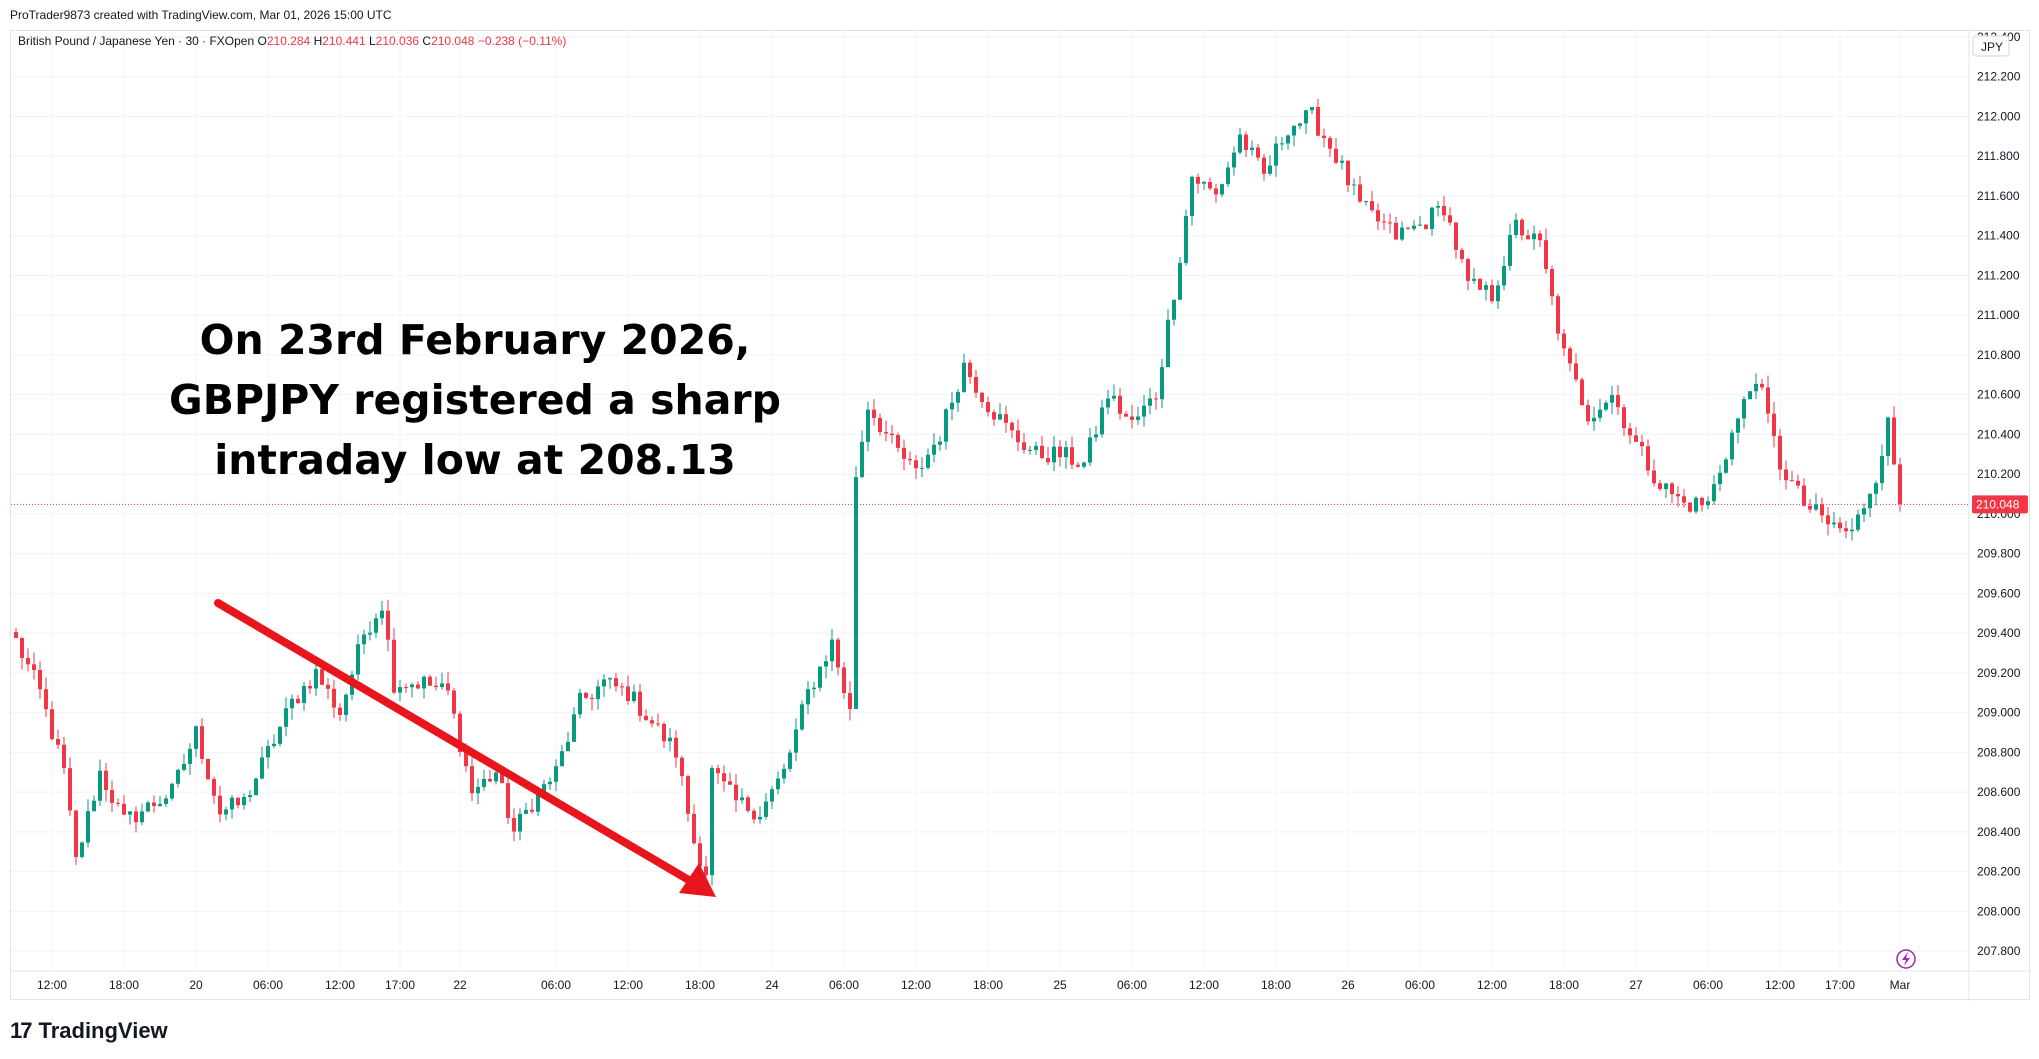  What do you see at coordinates (1900, 985) in the screenshot?
I see `time-tick-label: Mar` at bounding box center [1900, 985].